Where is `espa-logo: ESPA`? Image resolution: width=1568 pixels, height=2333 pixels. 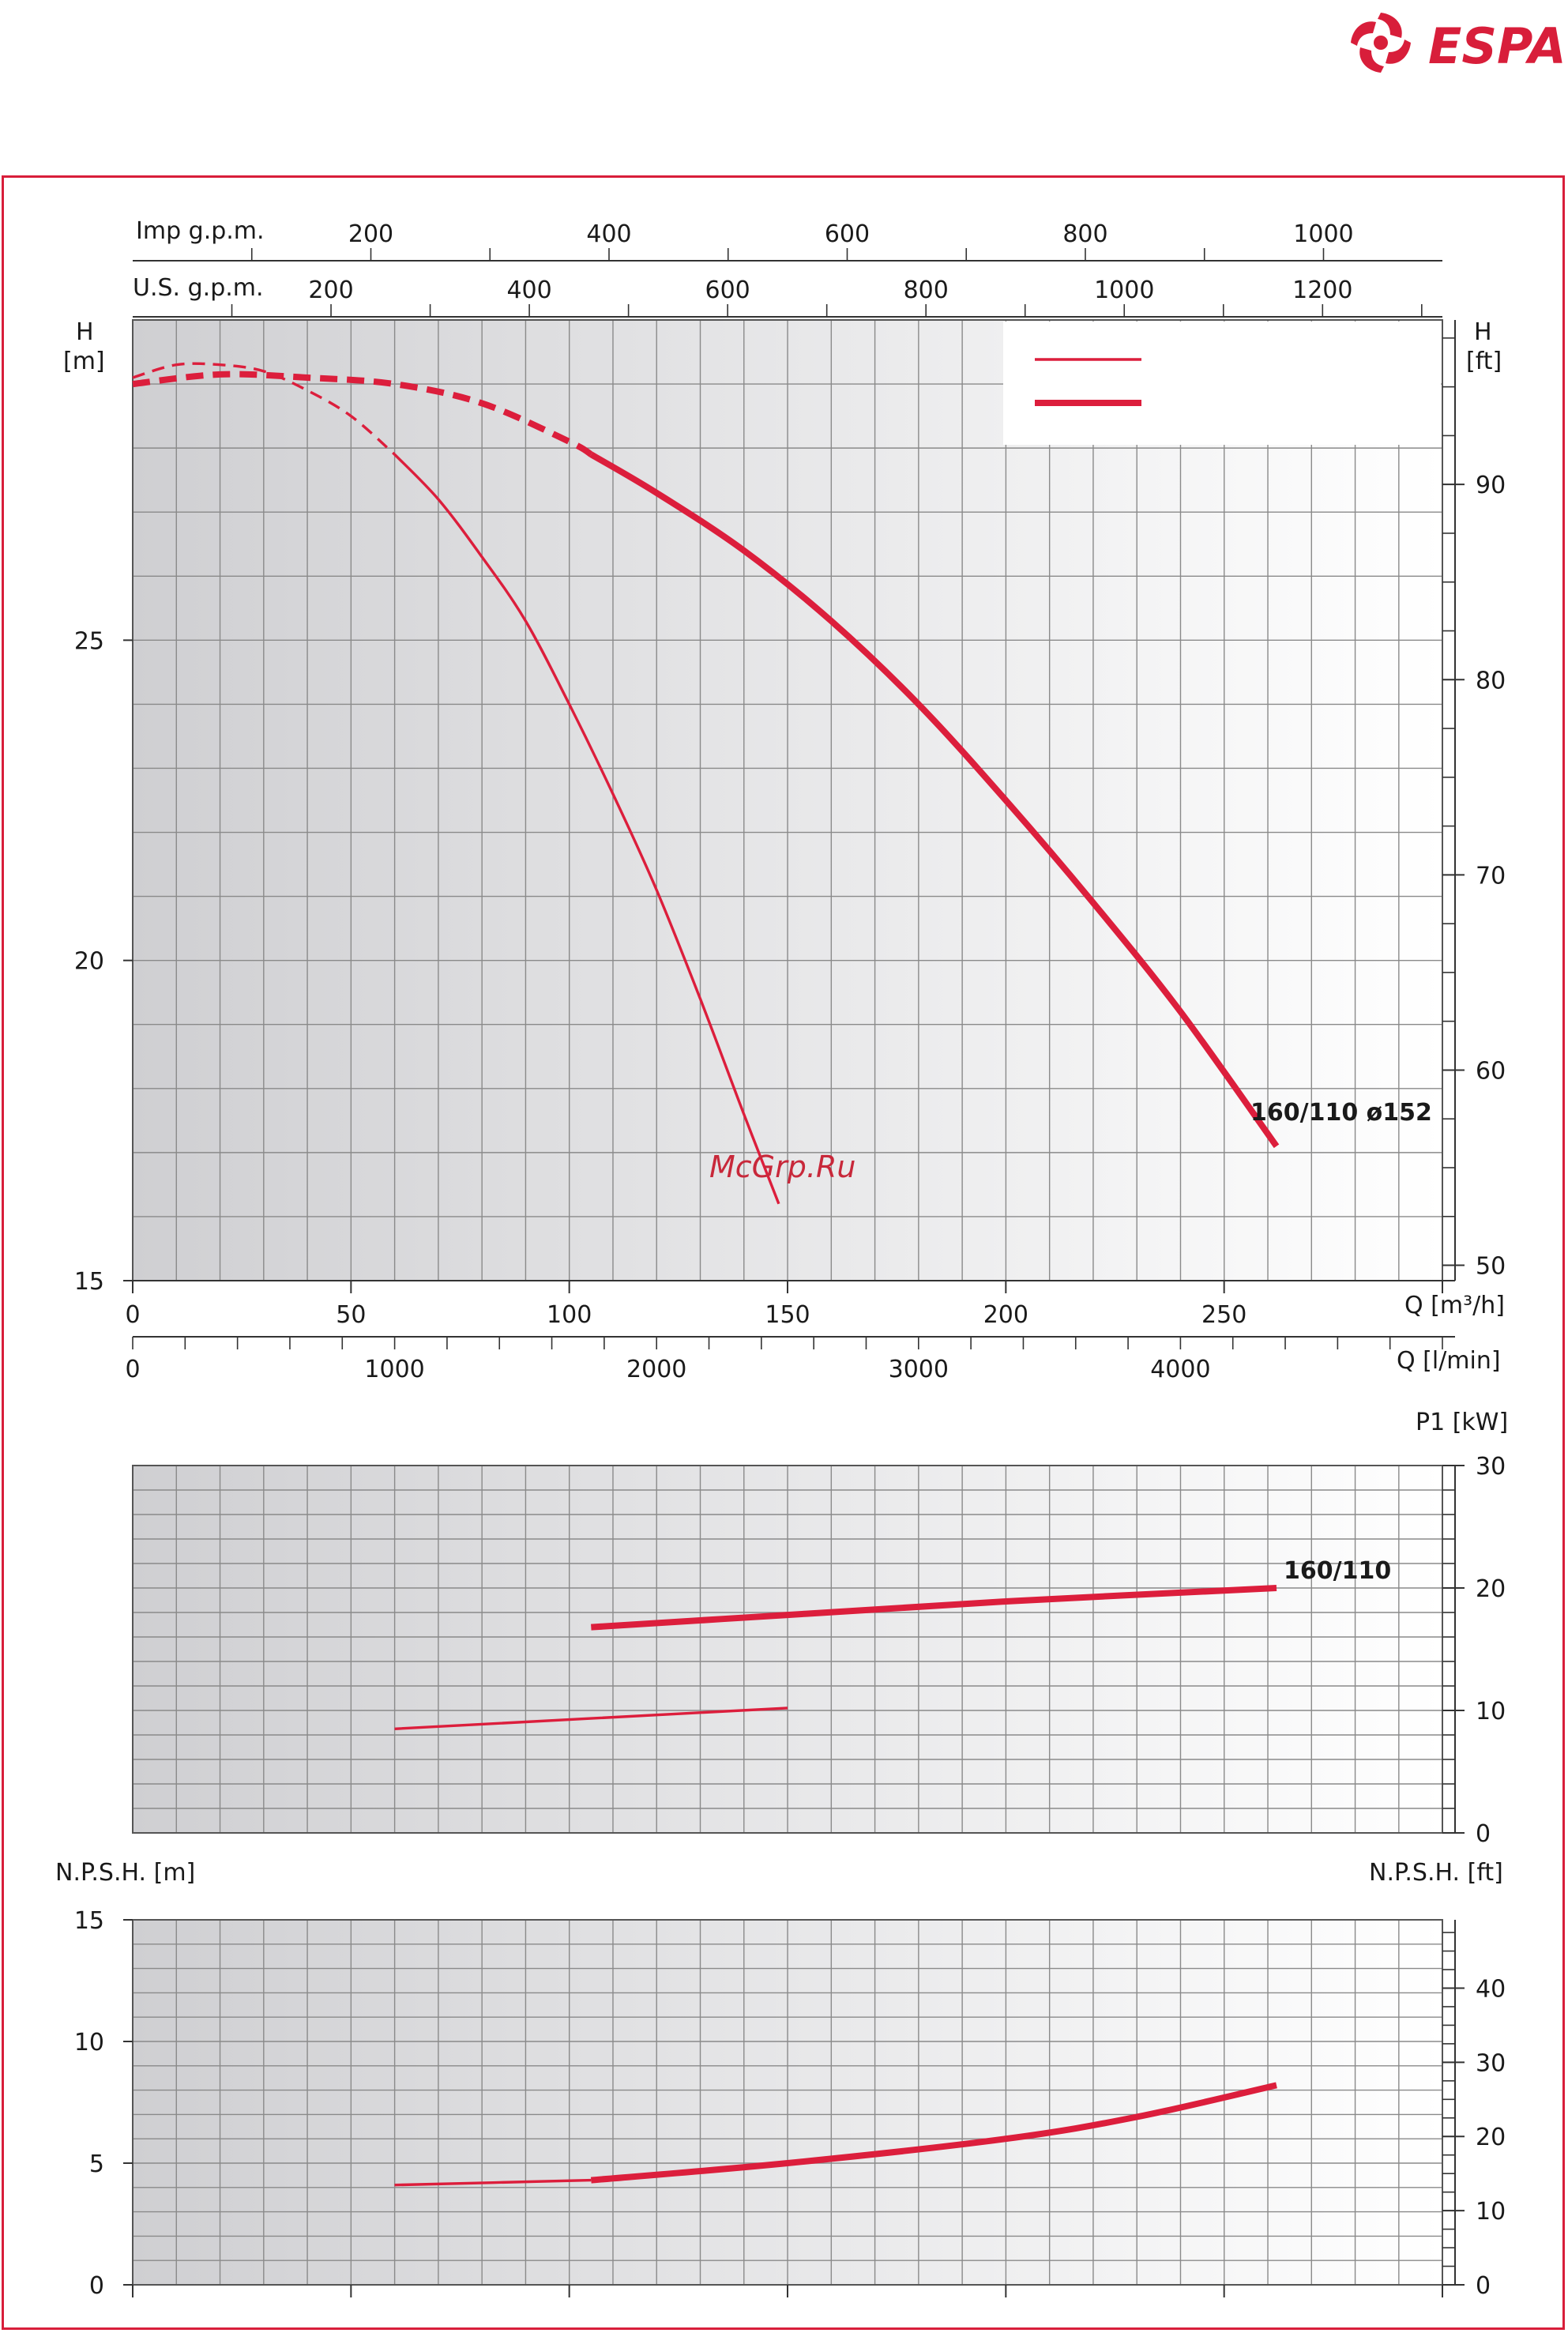
espa-logo: ESPA is located at coordinates (1458, 44).